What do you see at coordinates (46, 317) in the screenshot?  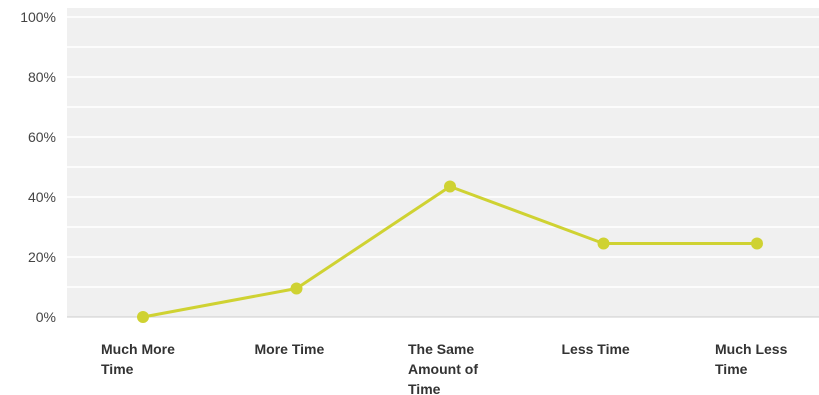 I see `y-tick-label: 0%` at bounding box center [46, 317].